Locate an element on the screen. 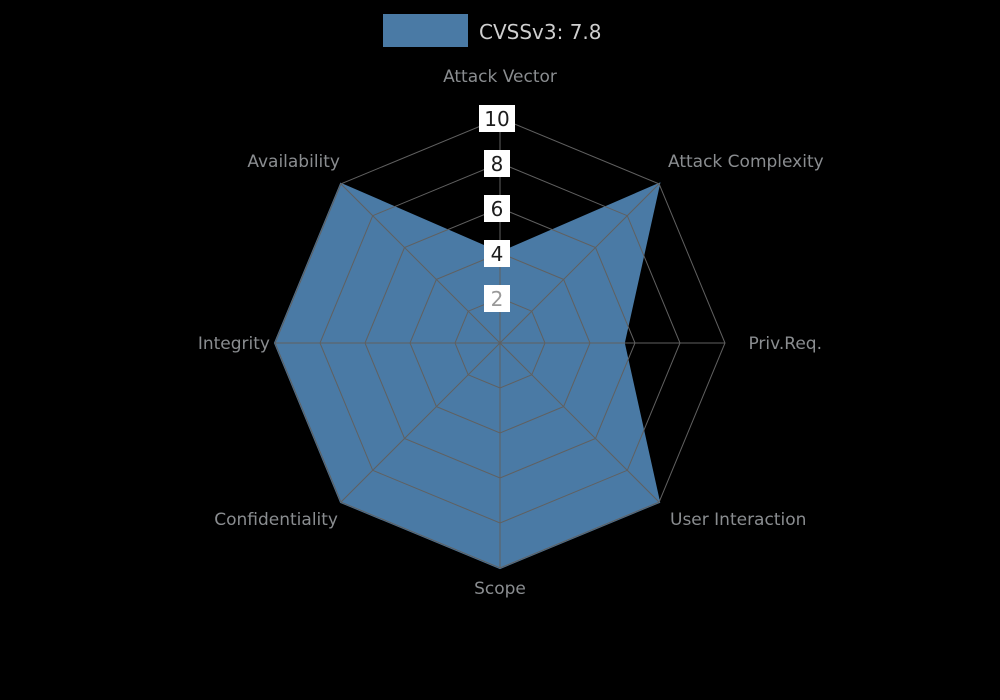  axis-label-confidentiality: Confidentiality is located at coordinates (276, 520).